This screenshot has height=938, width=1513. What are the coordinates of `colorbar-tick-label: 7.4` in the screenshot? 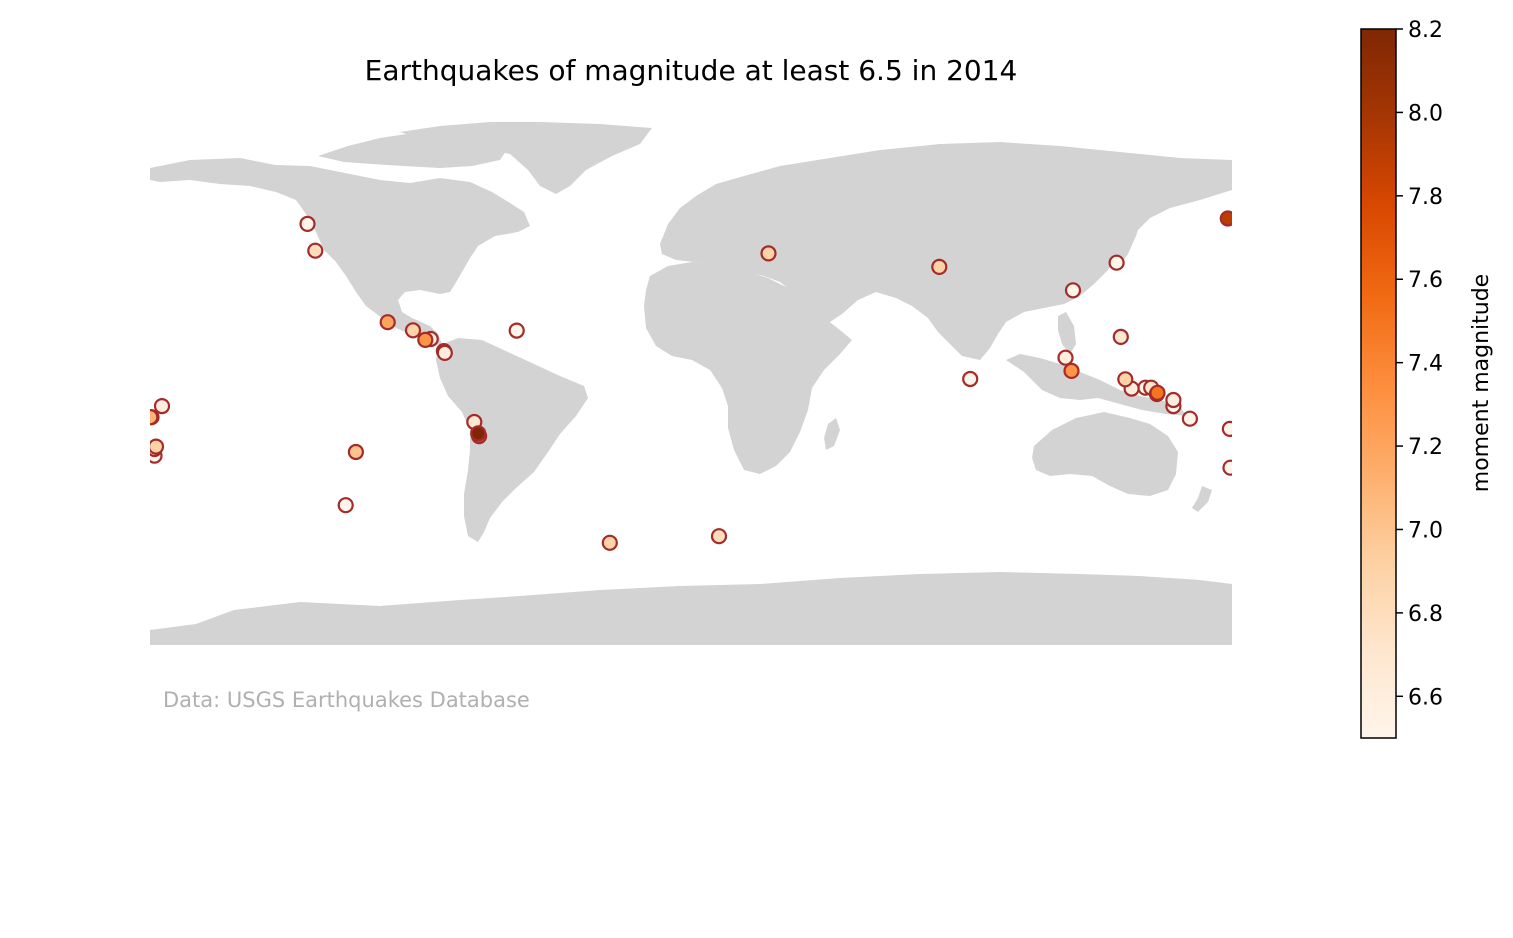 It's located at (1425, 364).